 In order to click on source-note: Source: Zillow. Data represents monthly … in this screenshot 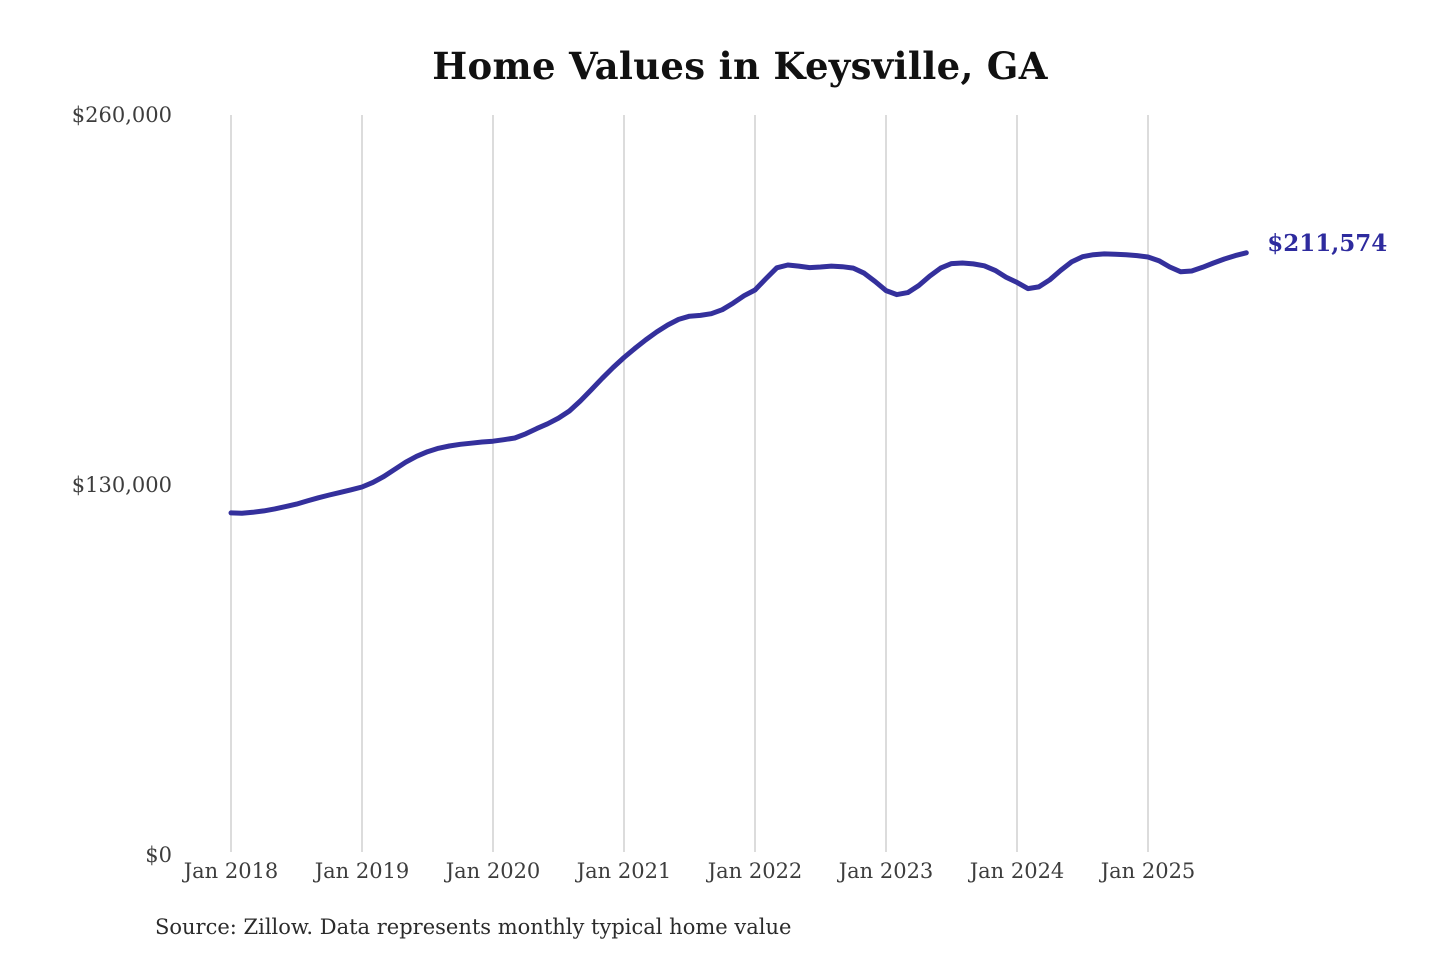, I will do `click(473, 927)`.